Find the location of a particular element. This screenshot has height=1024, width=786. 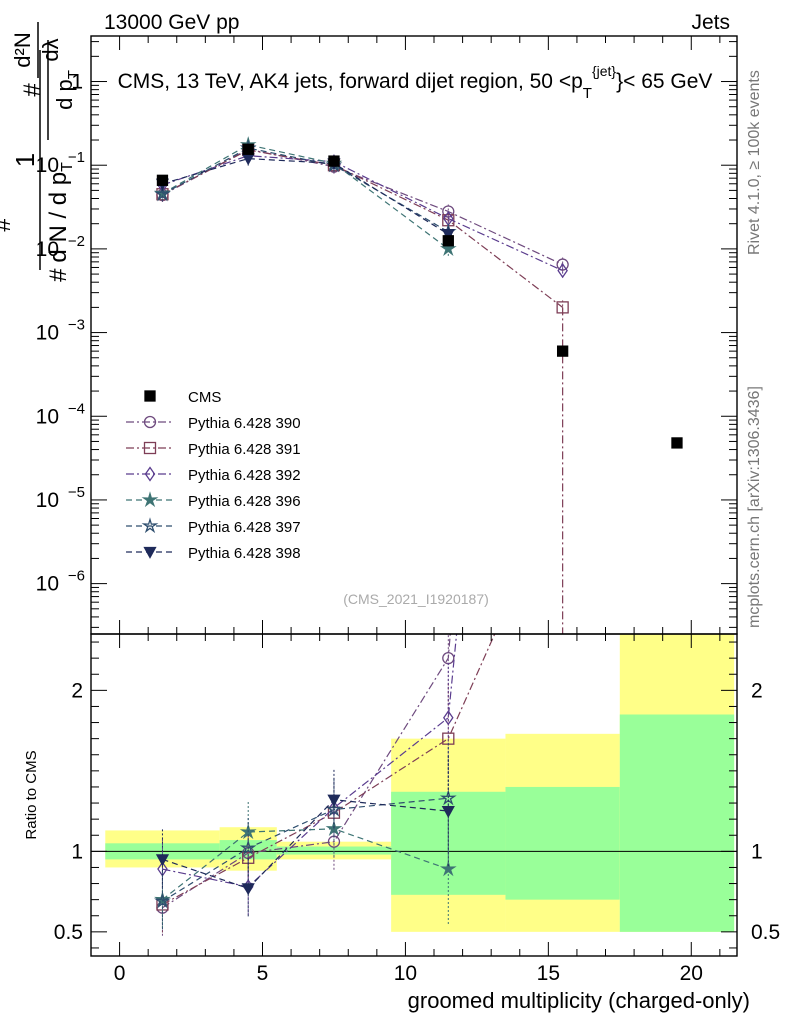

x-tick-label-3: 15 is located at coordinates (548, 973).